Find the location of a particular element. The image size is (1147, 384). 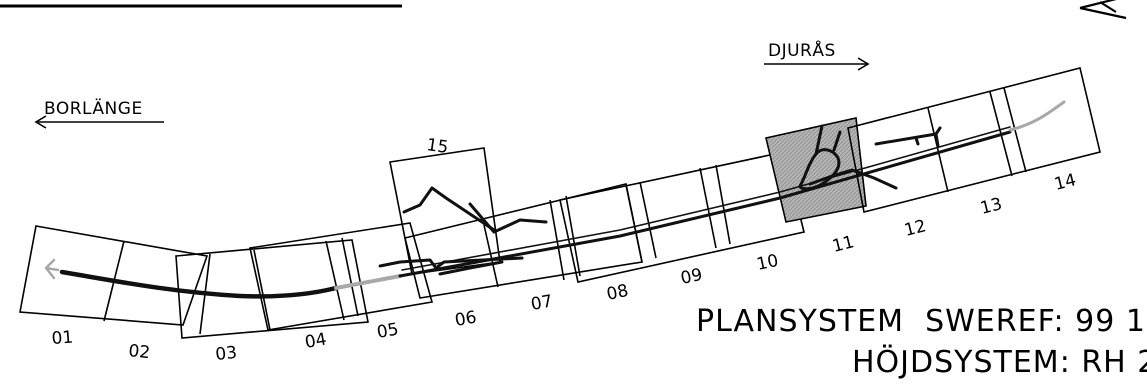

place-djuras: DJURÅS is located at coordinates (817, 55).